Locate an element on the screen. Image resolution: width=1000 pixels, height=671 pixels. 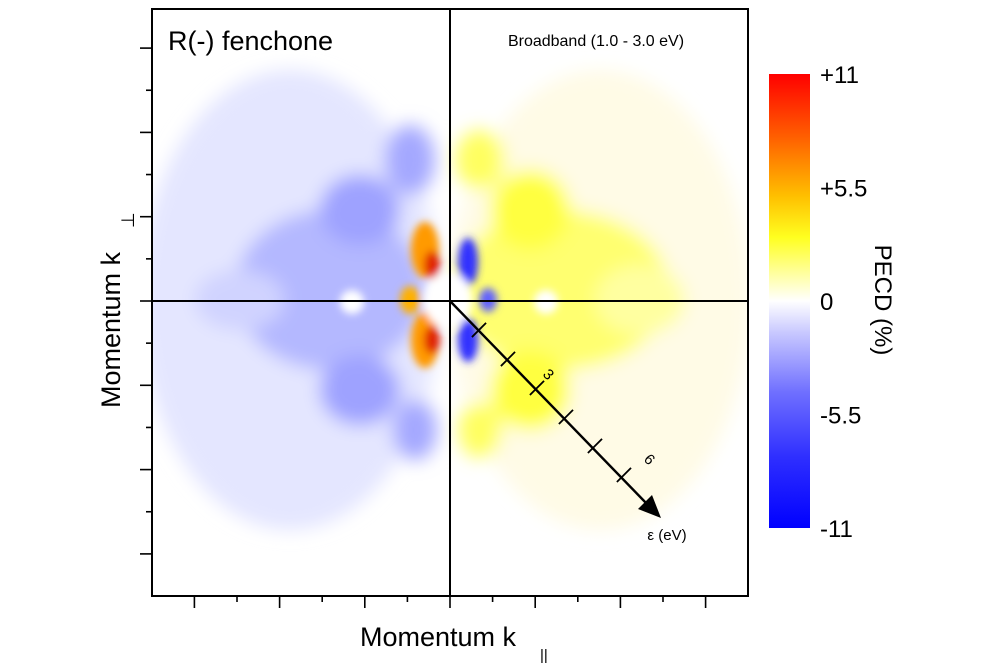
y-axis-label-sub: ⊥ is located at coordinates (128, 220).